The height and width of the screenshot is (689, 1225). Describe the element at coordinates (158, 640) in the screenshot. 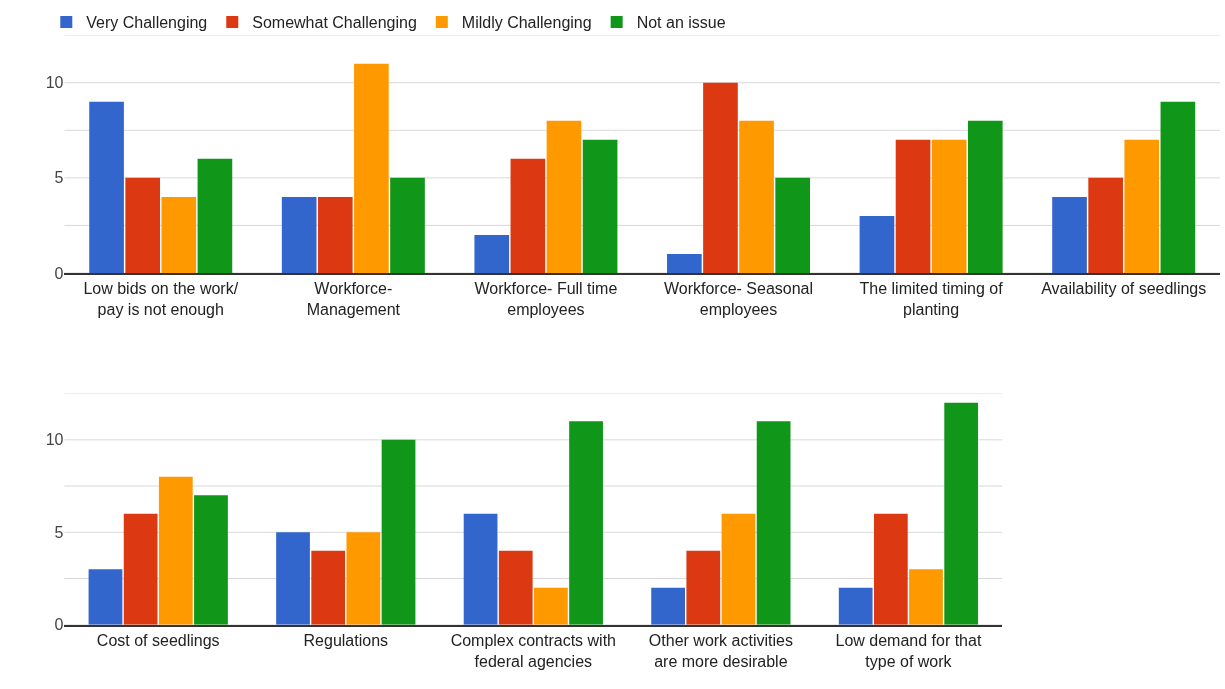

I see `x-tick-label: Cost of seedlings` at that location.